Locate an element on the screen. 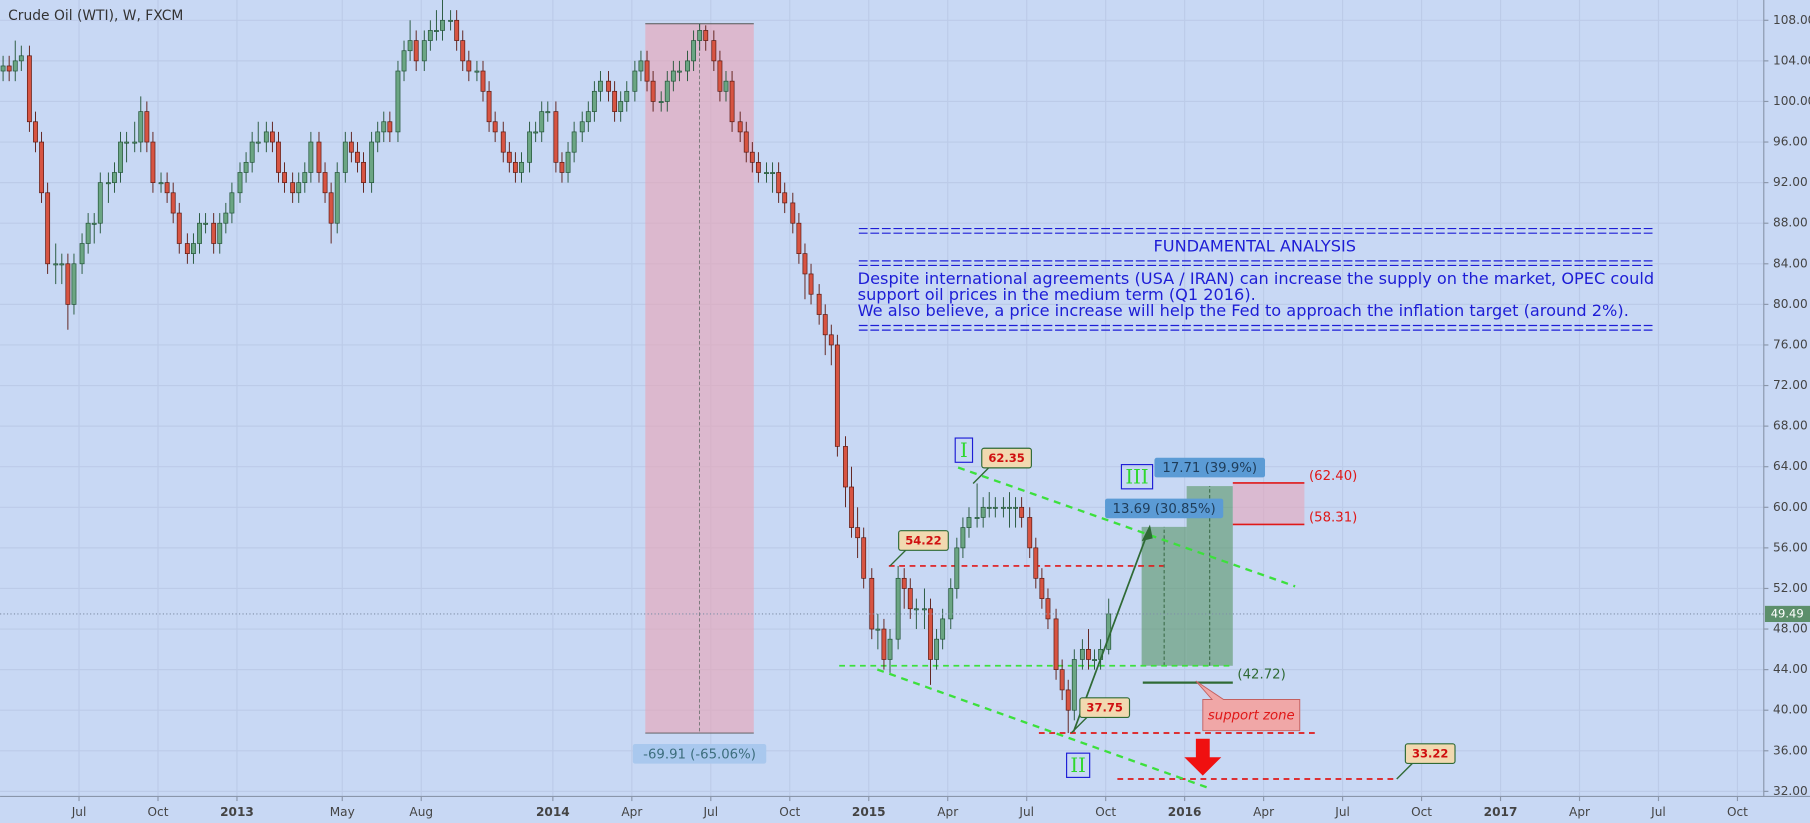  wave-label: II is located at coordinates (1078, 765).